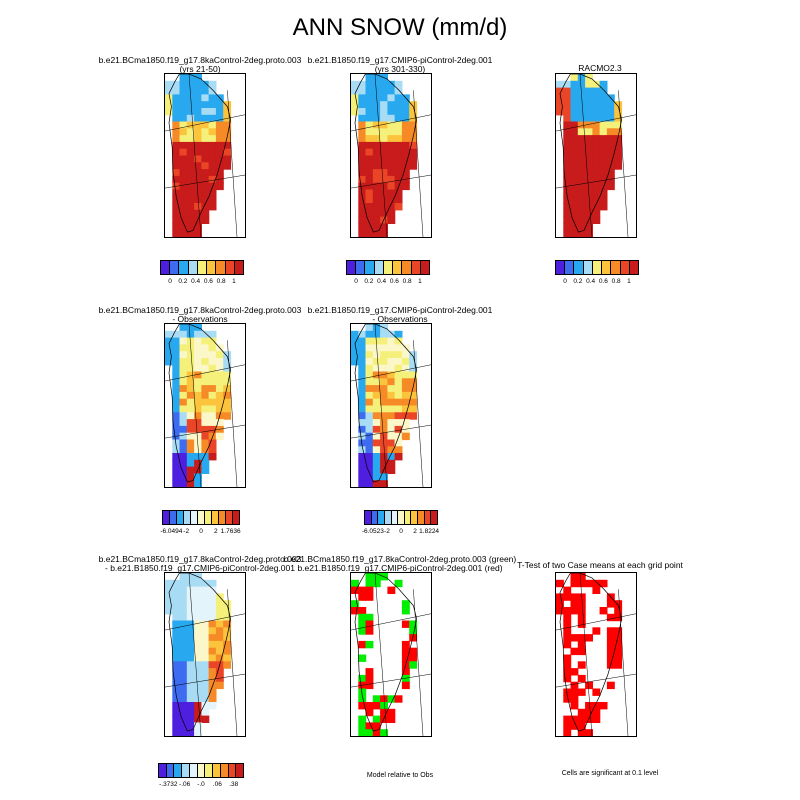  What do you see at coordinates (356, 281) in the screenshot?
I see `colorbar-tick-label: 0` at bounding box center [356, 281].